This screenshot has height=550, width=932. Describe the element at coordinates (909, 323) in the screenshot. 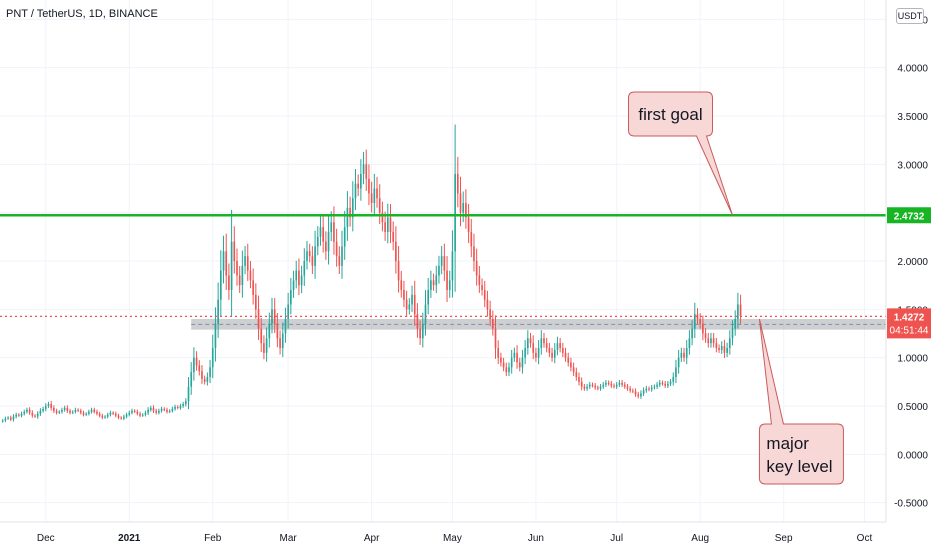

I see `last-price-tag` at that location.